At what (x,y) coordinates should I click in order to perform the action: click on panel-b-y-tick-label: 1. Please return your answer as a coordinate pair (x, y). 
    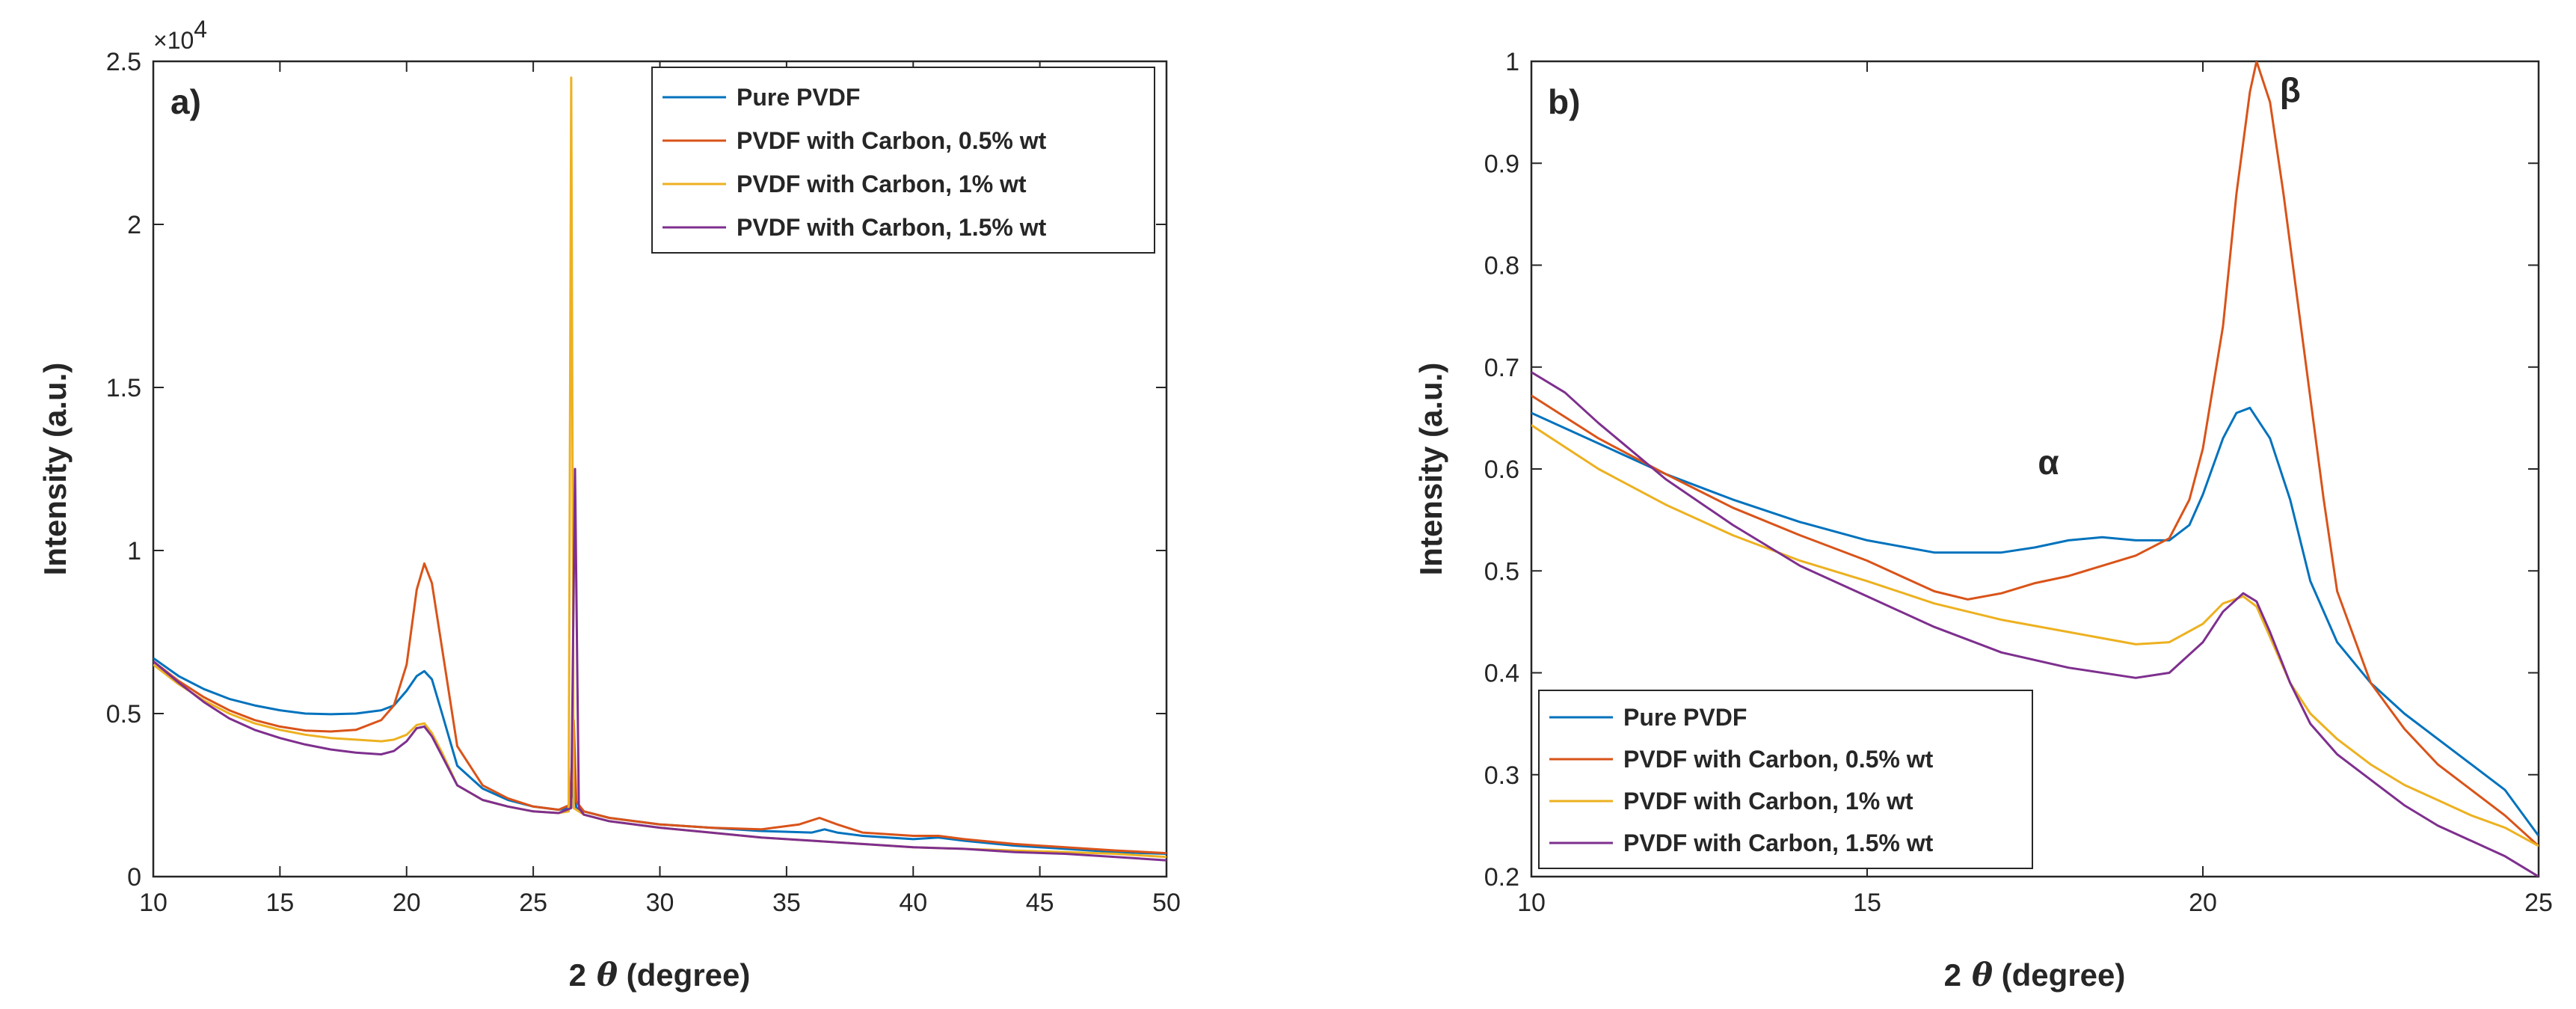
    Looking at the image, I should click on (1512, 62).